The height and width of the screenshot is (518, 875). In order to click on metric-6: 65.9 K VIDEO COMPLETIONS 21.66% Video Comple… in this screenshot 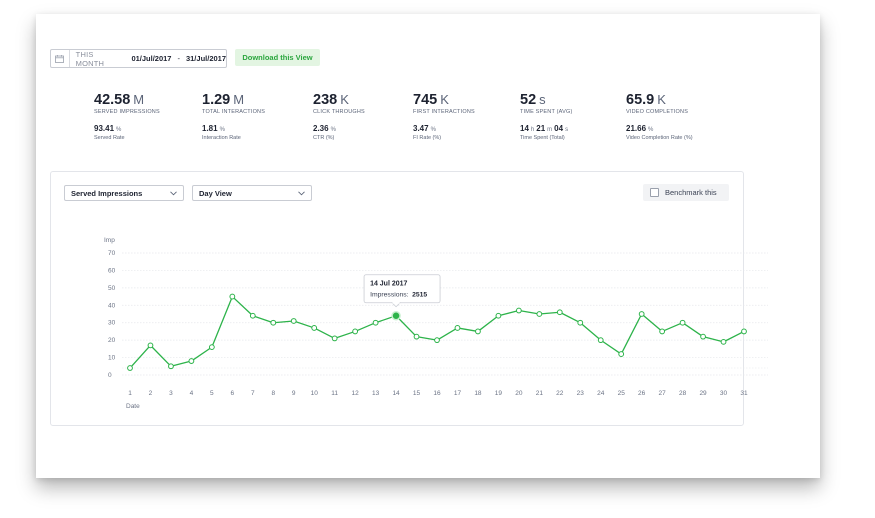, I will do `click(659, 116)`.